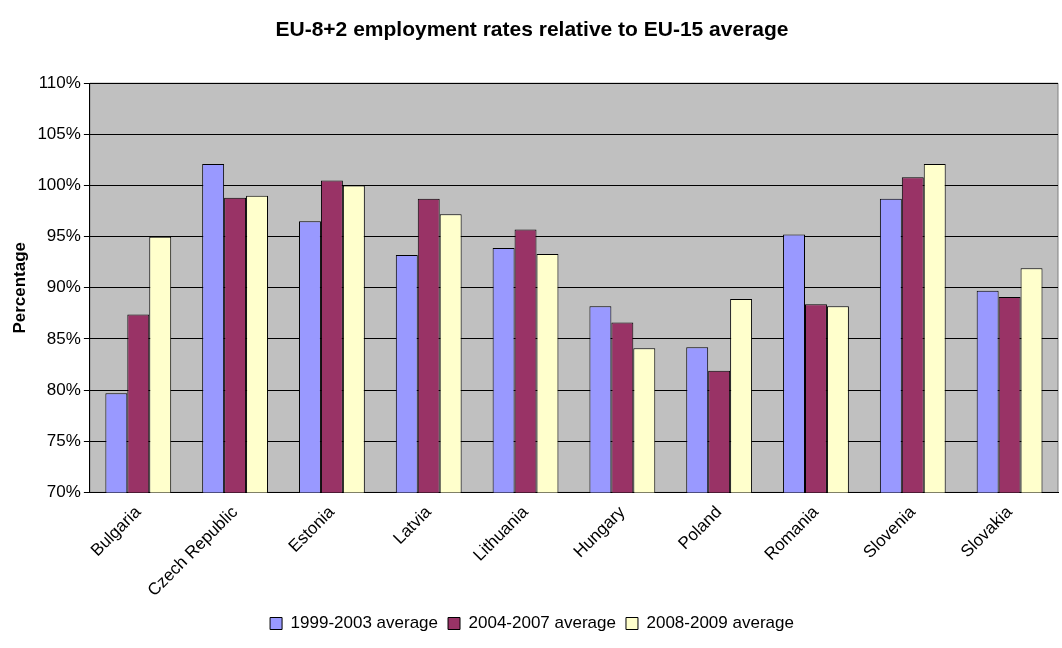 The width and height of the screenshot is (1062, 648). What do you see at coordinates (542, 623) in the screenshot?
I see `legend-label: 2004-2007 average` at bounding box center [542, 623].